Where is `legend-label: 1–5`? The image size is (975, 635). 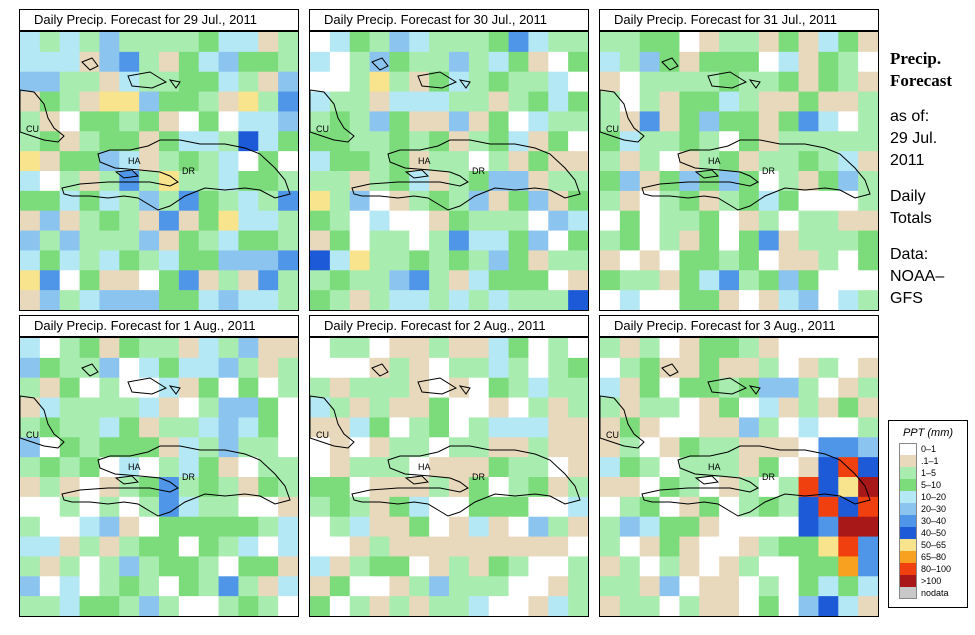
legend-label: 1–5 is located at coordinates (929, 473).